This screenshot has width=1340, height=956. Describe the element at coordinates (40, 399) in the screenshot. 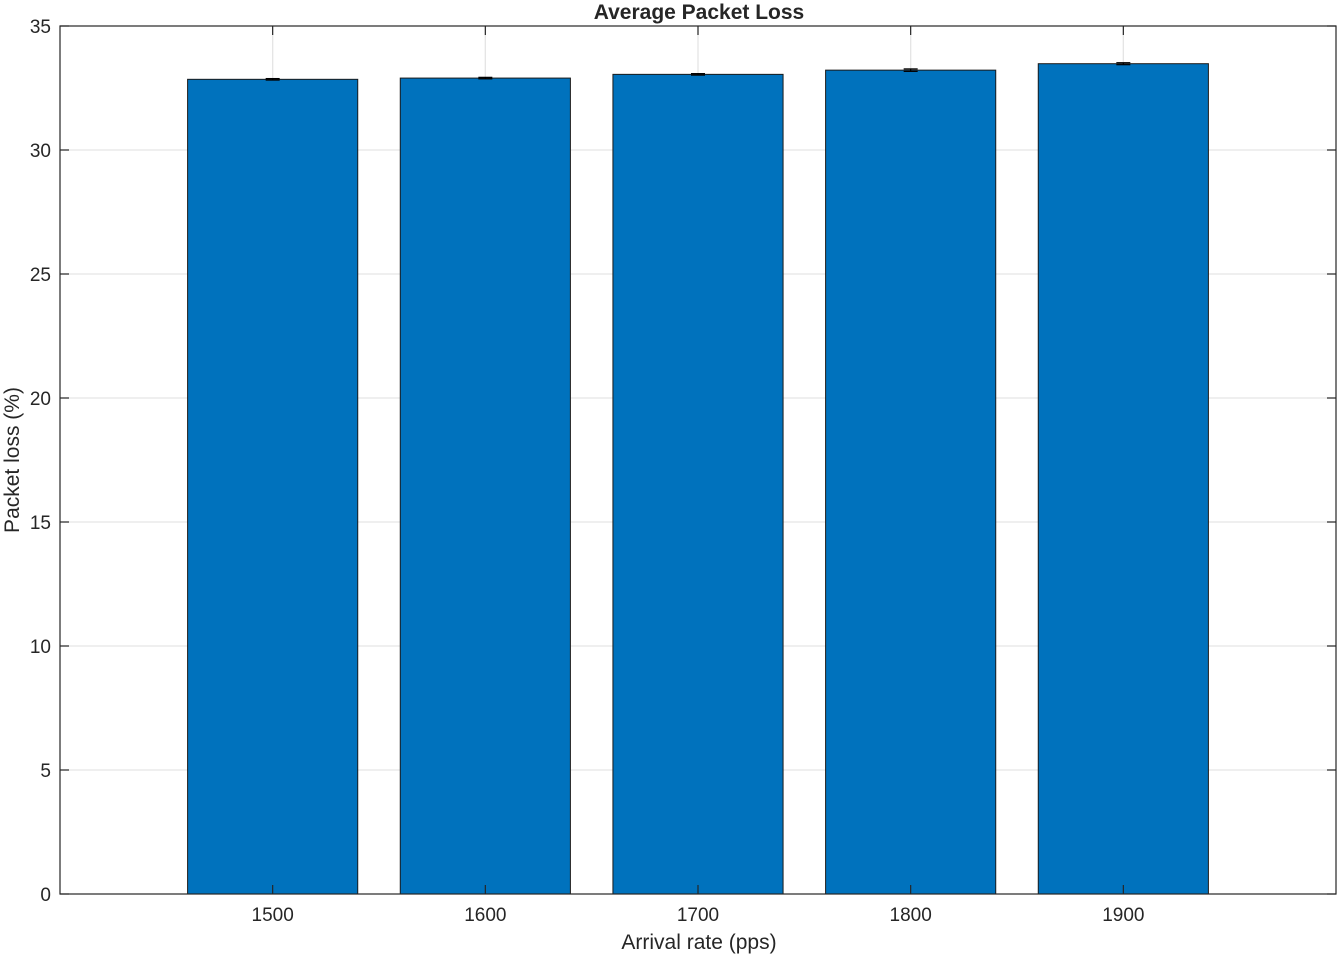

I see `y-tick-label: 20` at that location.